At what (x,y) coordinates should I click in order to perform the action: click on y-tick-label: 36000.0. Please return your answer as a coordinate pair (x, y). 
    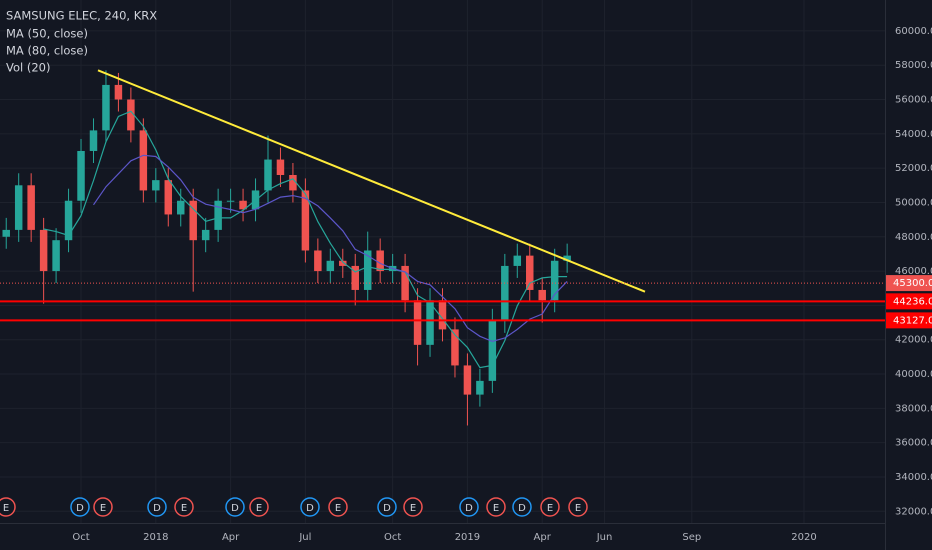
    Looking at the image, I should click on (913, 443).